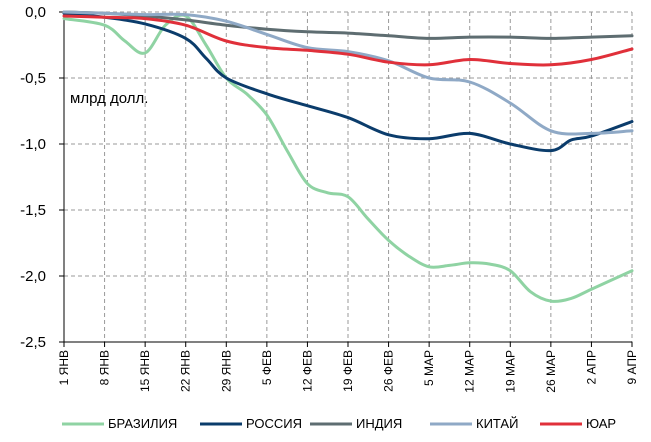 Image resolution: width=651 pixels, height=442 pixels. Describe the element at coordinates (226, 371) in the screenshot. I see `x-tick-label: 29 ЯНВ` at that location.